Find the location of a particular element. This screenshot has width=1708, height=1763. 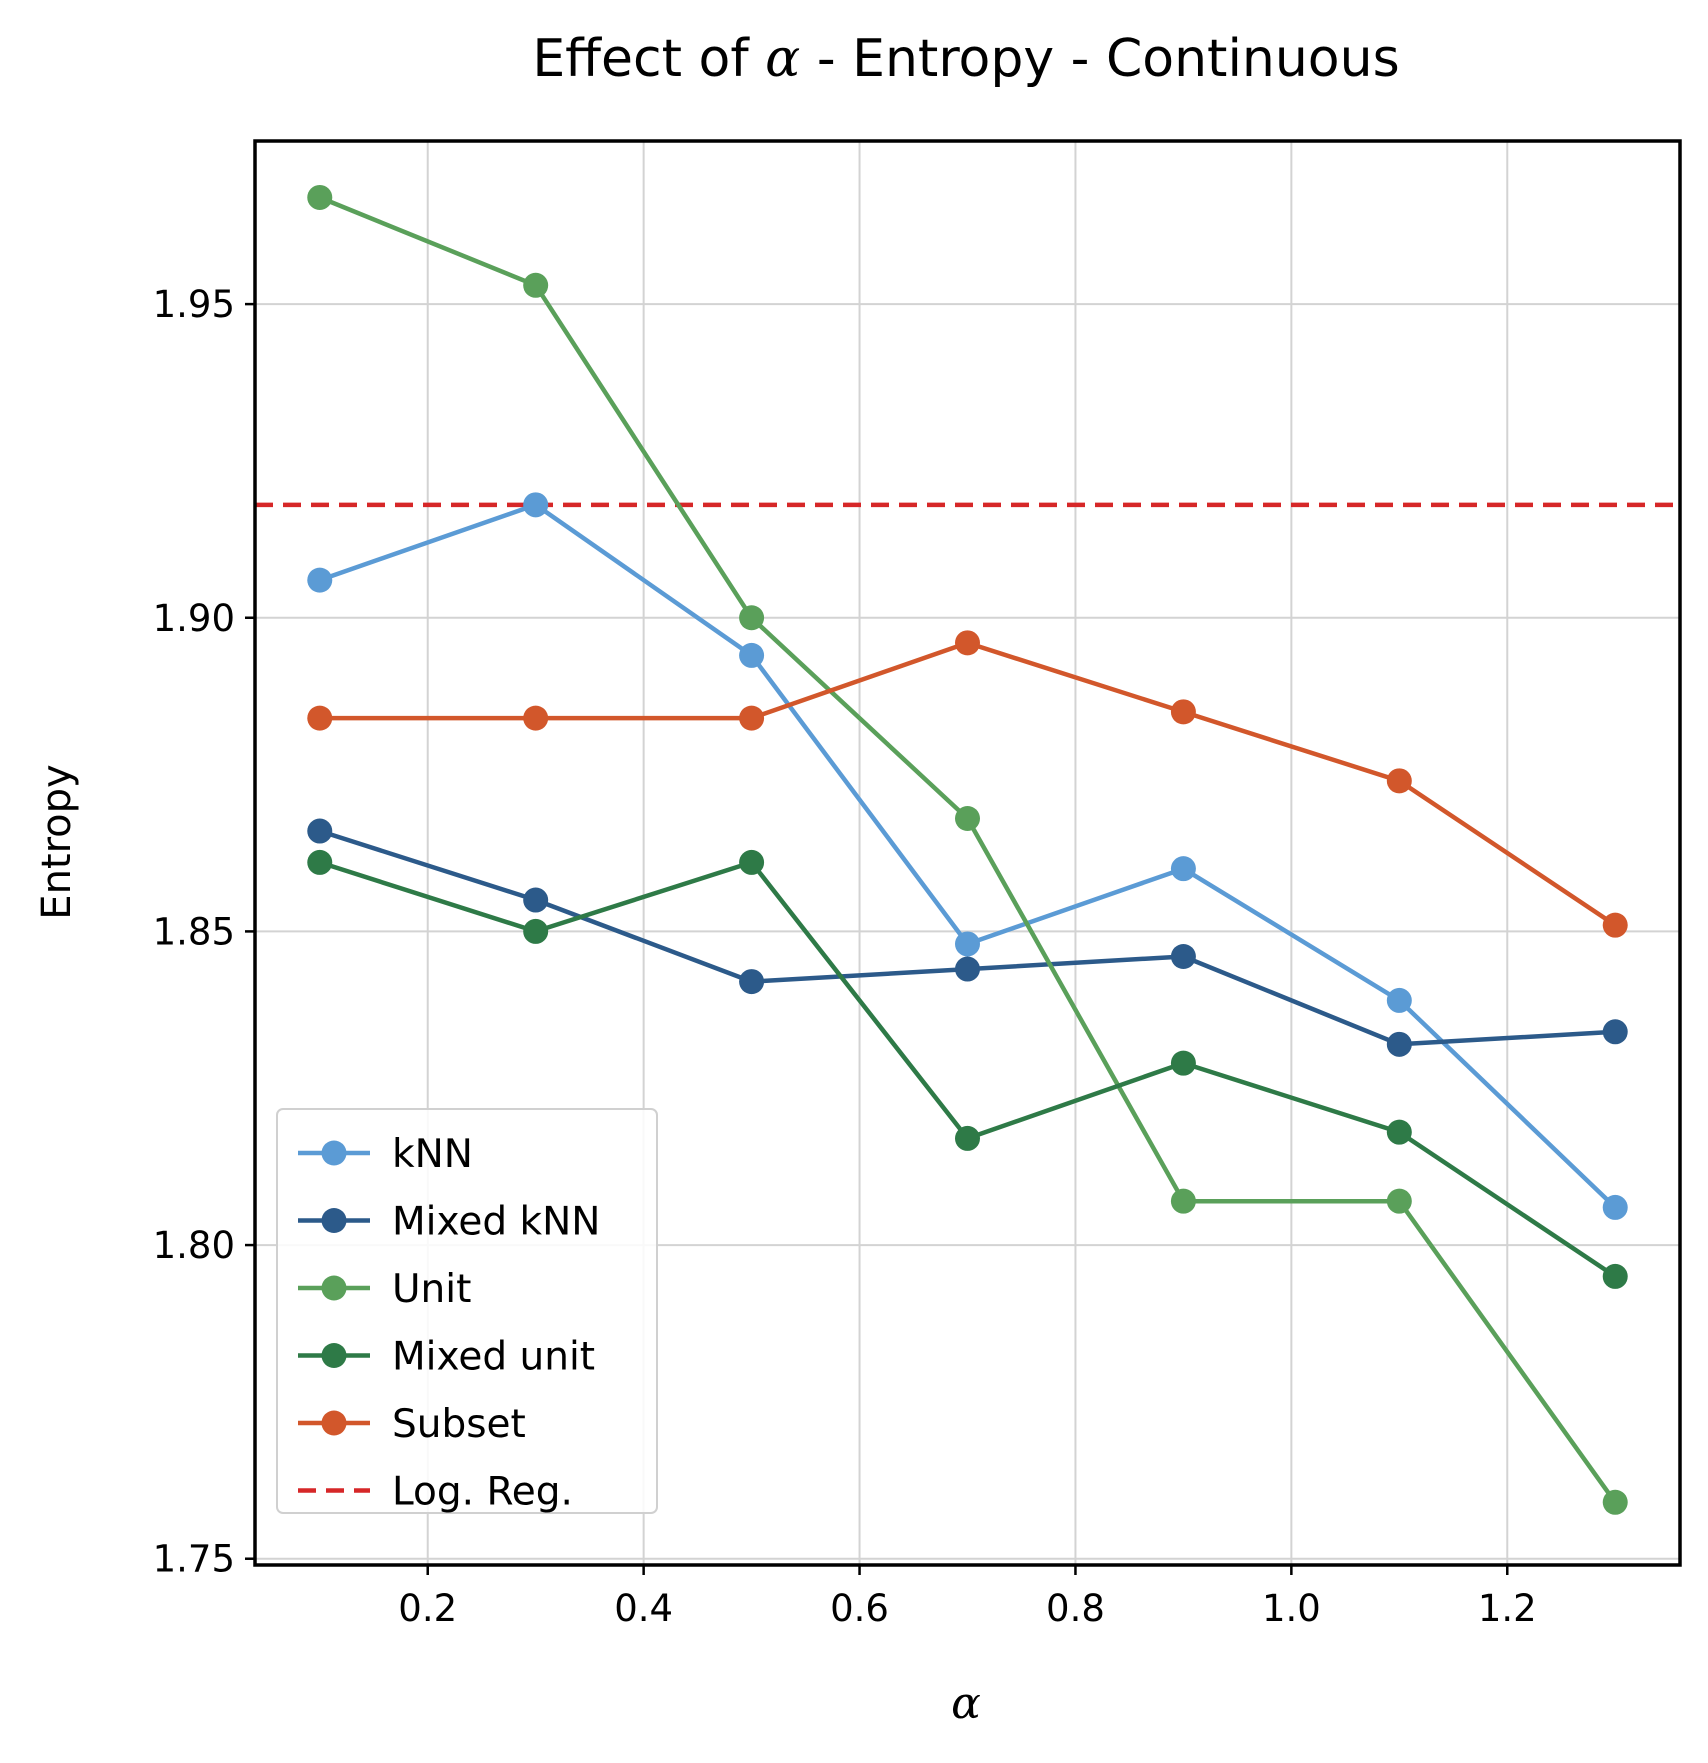

legend-item-log-reg: Log. Reg. is located at coordinates (435, 1492).